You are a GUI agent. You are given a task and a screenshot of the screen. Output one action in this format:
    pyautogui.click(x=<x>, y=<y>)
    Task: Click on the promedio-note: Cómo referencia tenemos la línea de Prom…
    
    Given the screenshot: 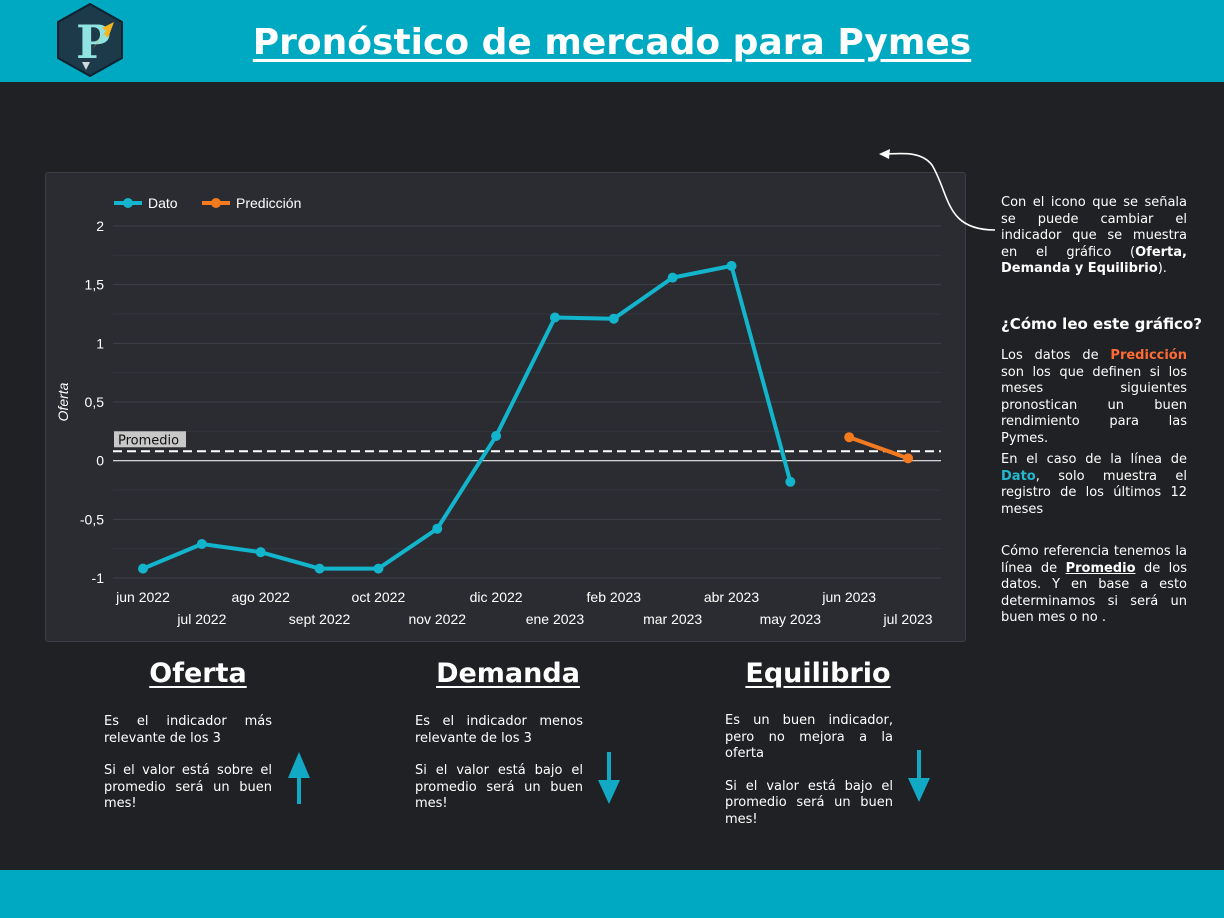 What is the action you would take?
    pyautogui.click(x=1094, y=584)
    